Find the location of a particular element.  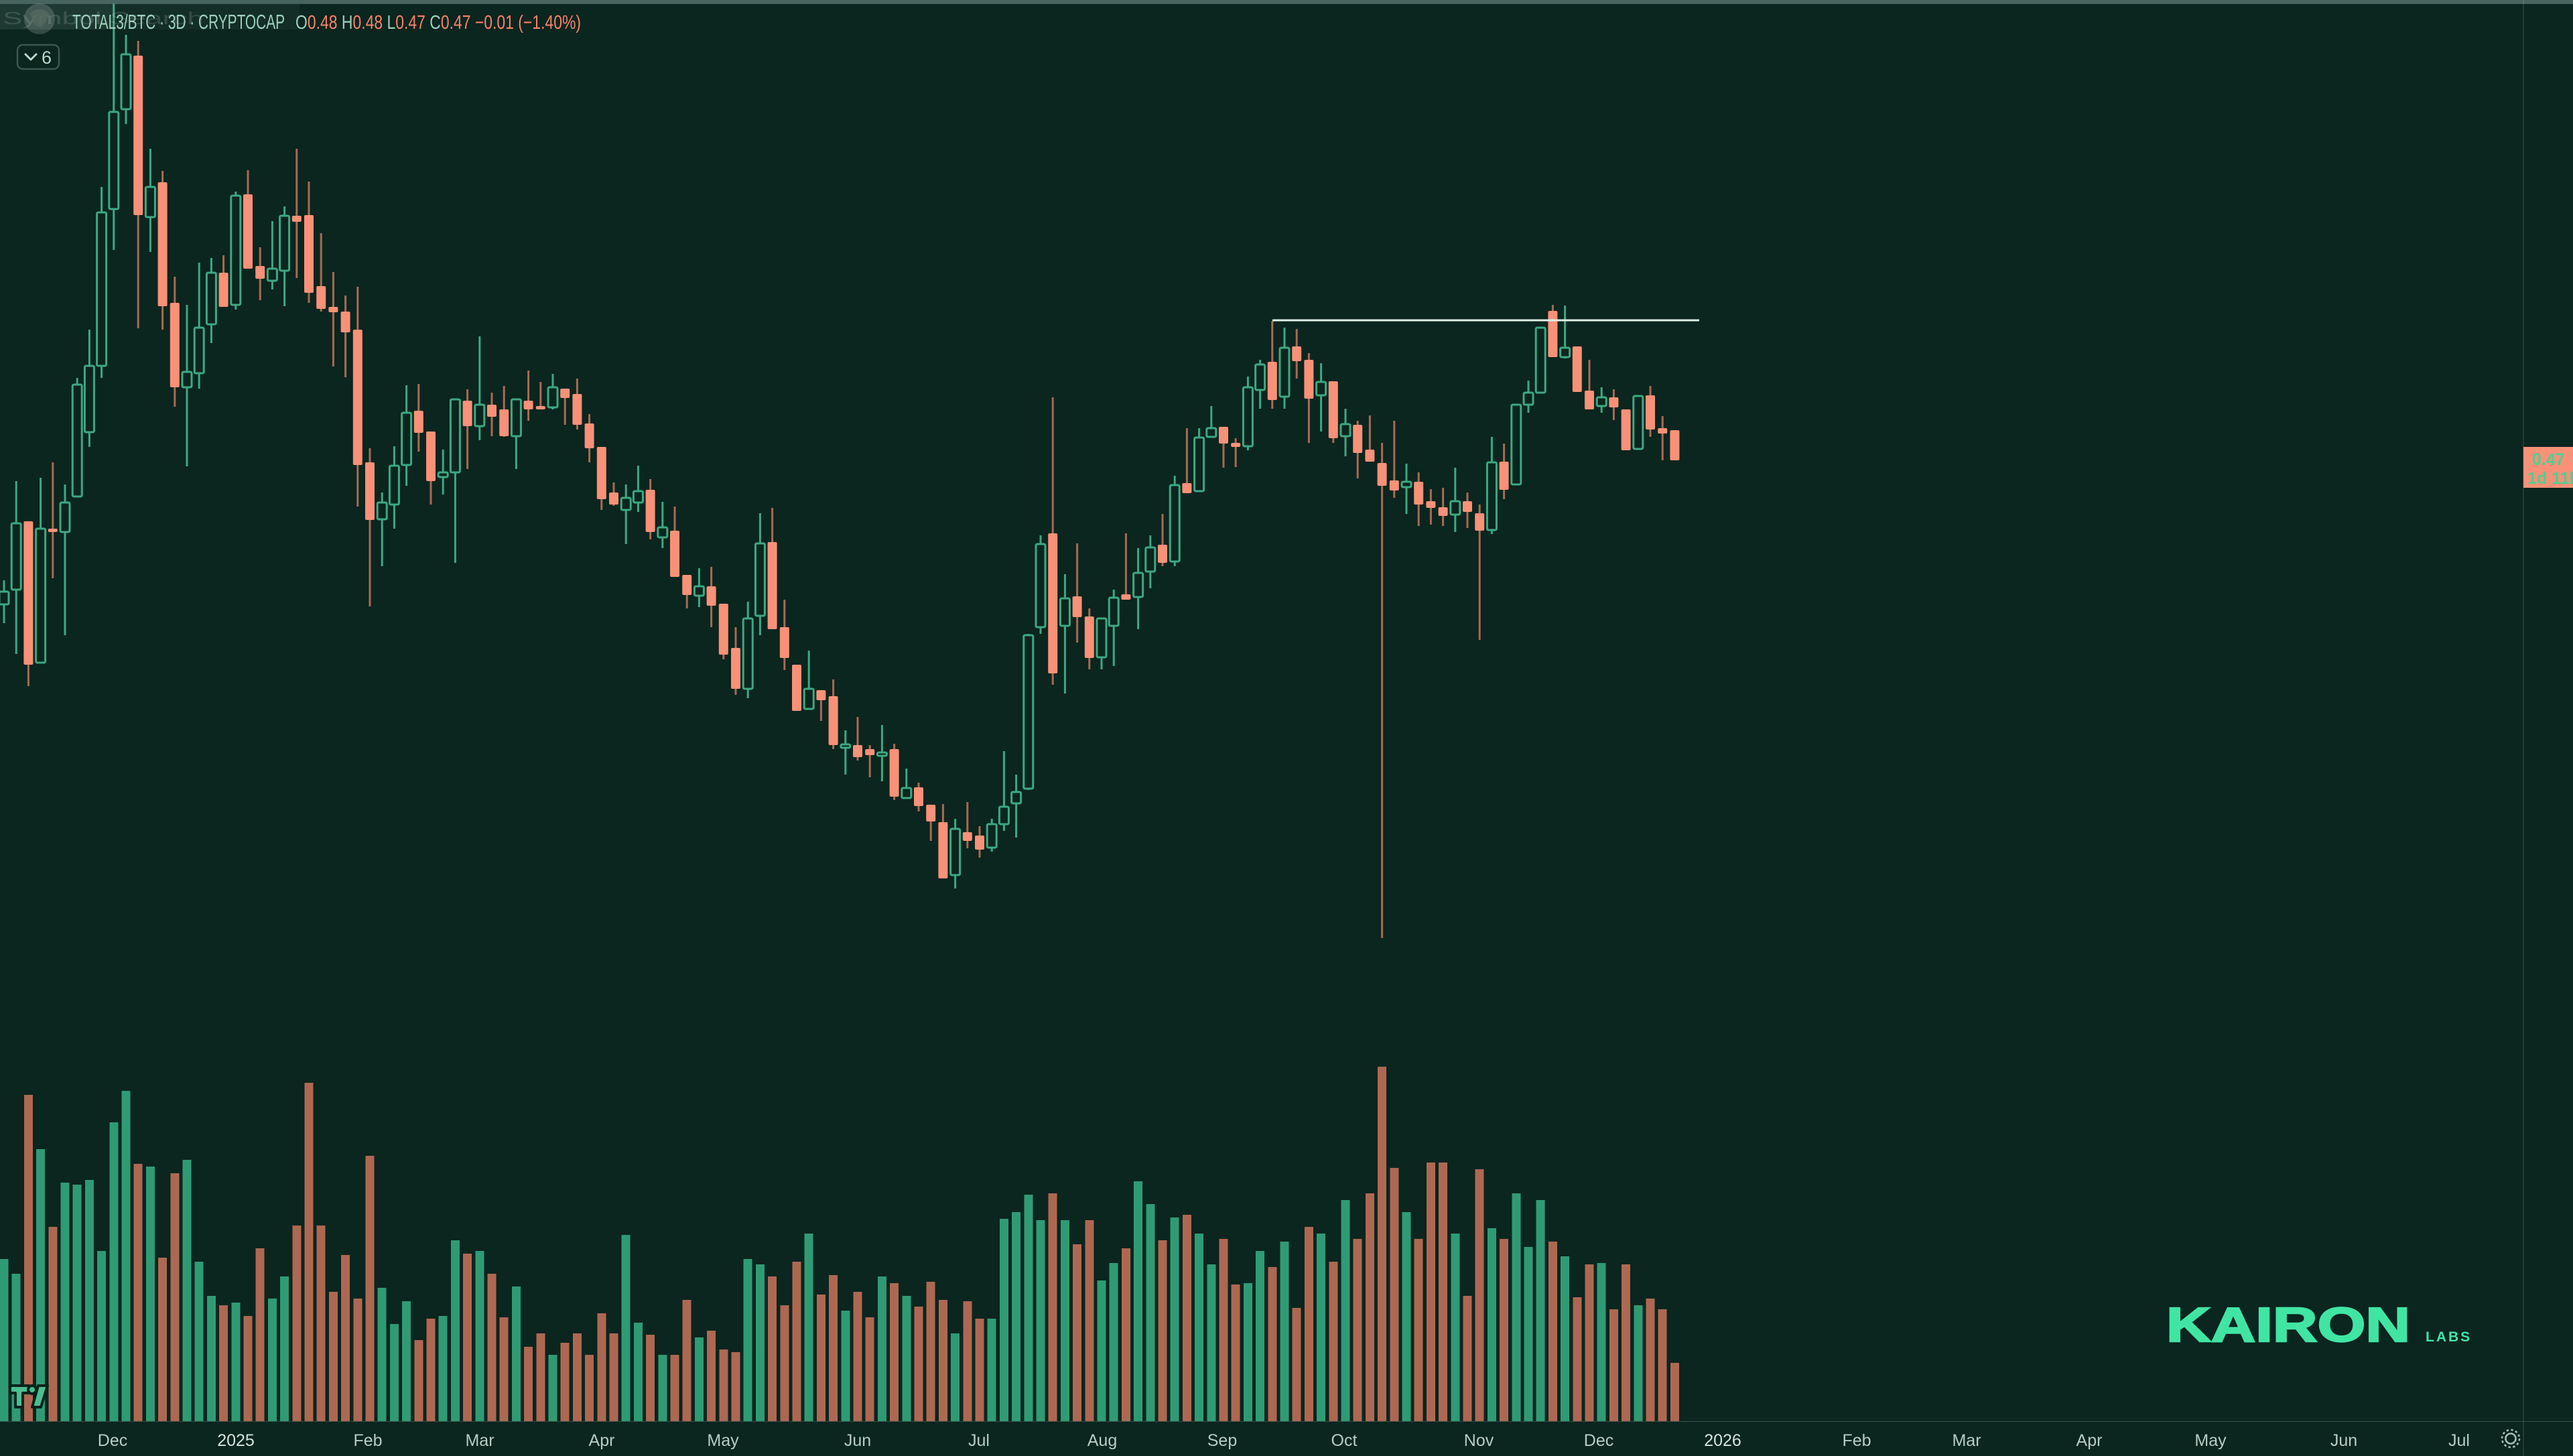

svg-text: LABS is located at coordinates (2449, 1337).